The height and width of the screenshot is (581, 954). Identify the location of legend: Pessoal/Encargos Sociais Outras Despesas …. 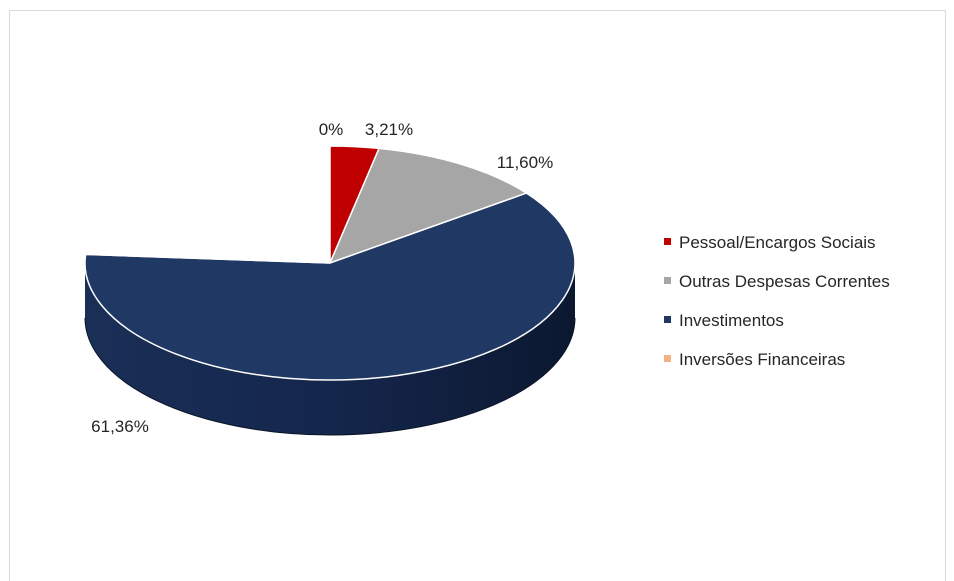
(777, 301).